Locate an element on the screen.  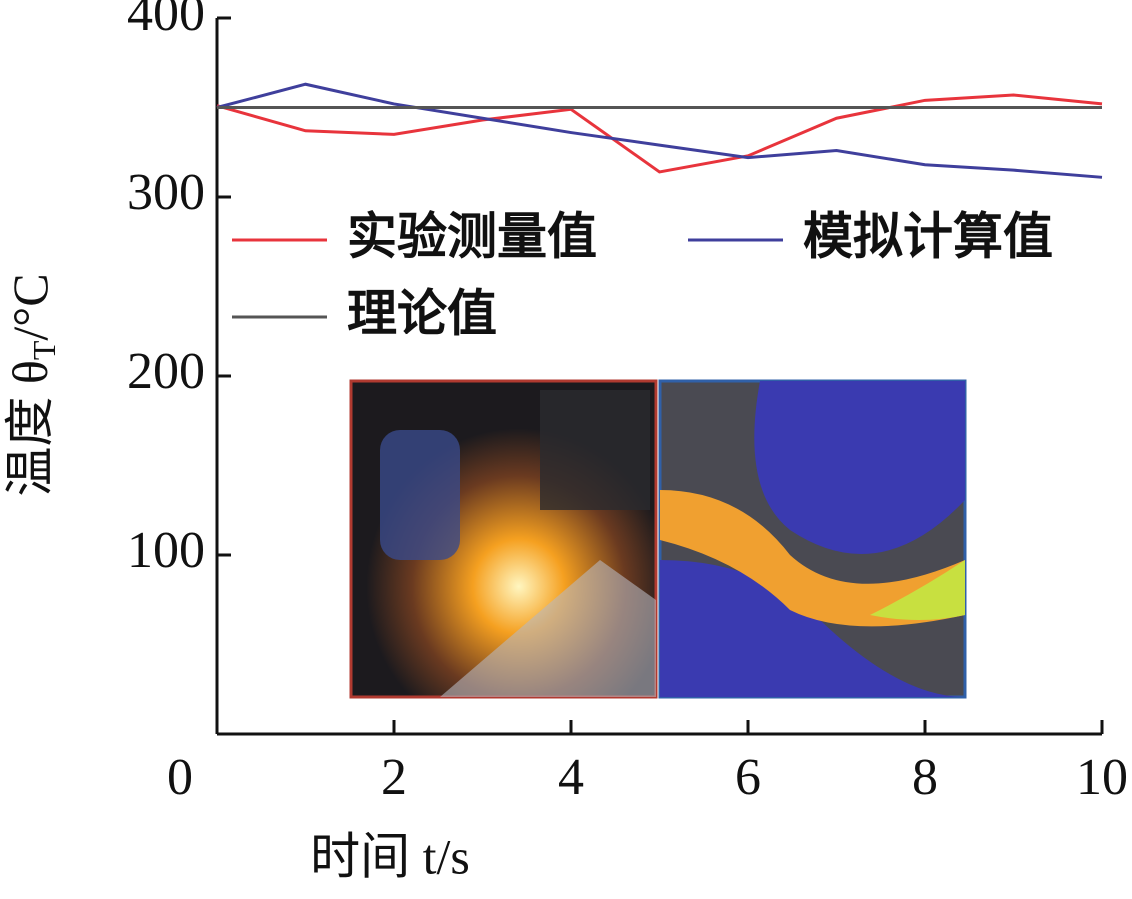
y-axis-label: 温度 θT/°C is located at coordinates (32, 384).